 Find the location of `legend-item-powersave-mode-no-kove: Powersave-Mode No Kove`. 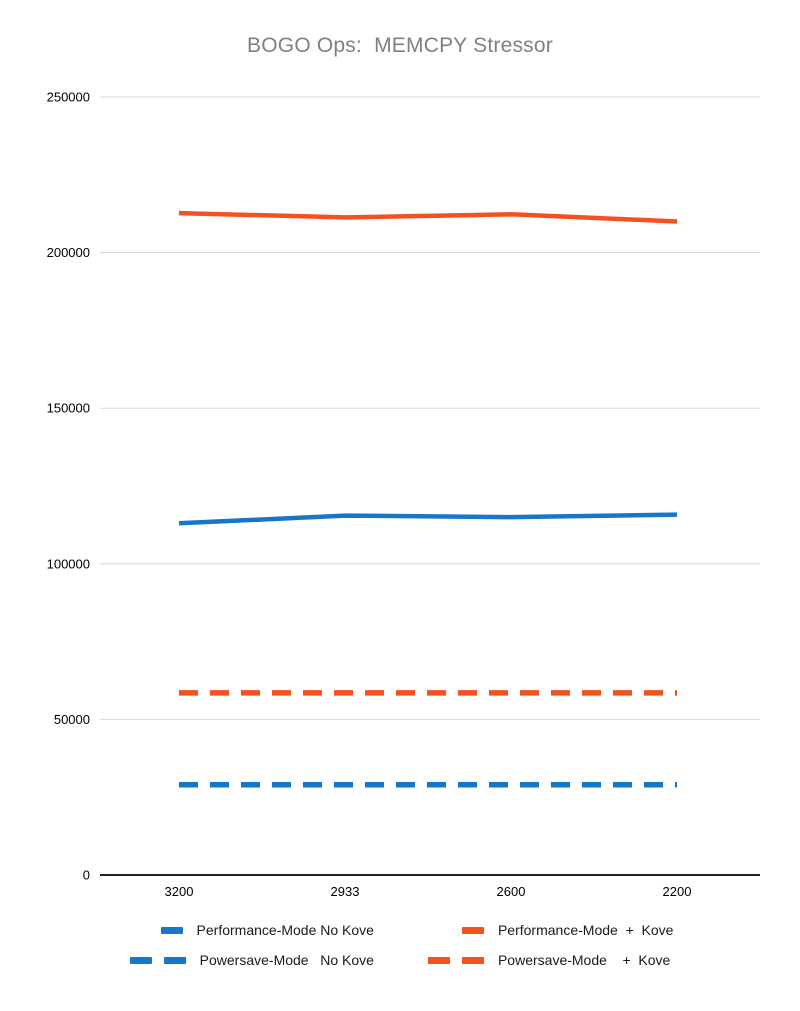

legend-item-powersave-mode-no-kove: Powersave-Mode No Kove is located at coordinates (251, 960).